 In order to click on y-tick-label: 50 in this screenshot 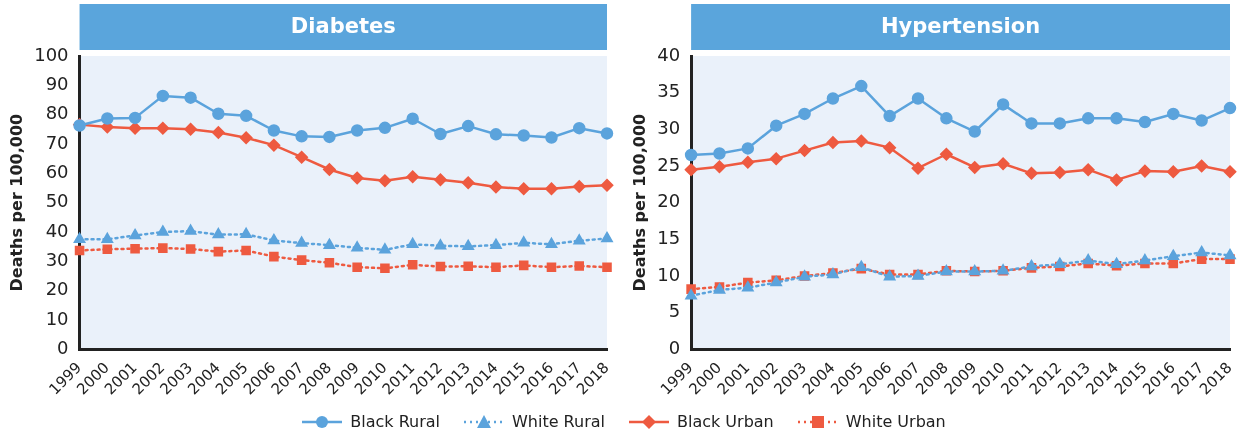, I will do `click(57, 201)`.